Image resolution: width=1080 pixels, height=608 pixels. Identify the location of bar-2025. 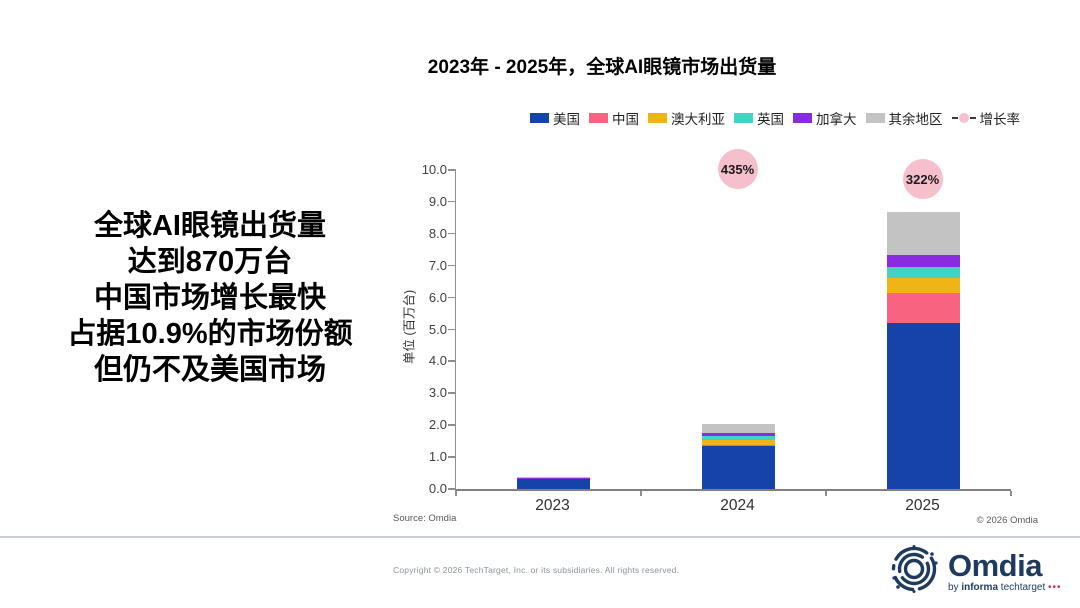
(923, 350).